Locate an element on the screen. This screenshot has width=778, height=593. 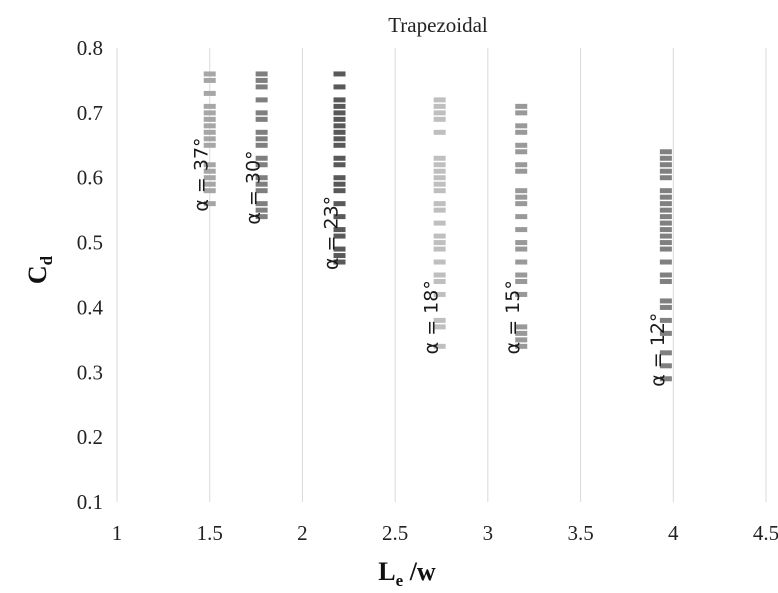
y-tick-label: 0.3 is located at coordinates (90, 372).